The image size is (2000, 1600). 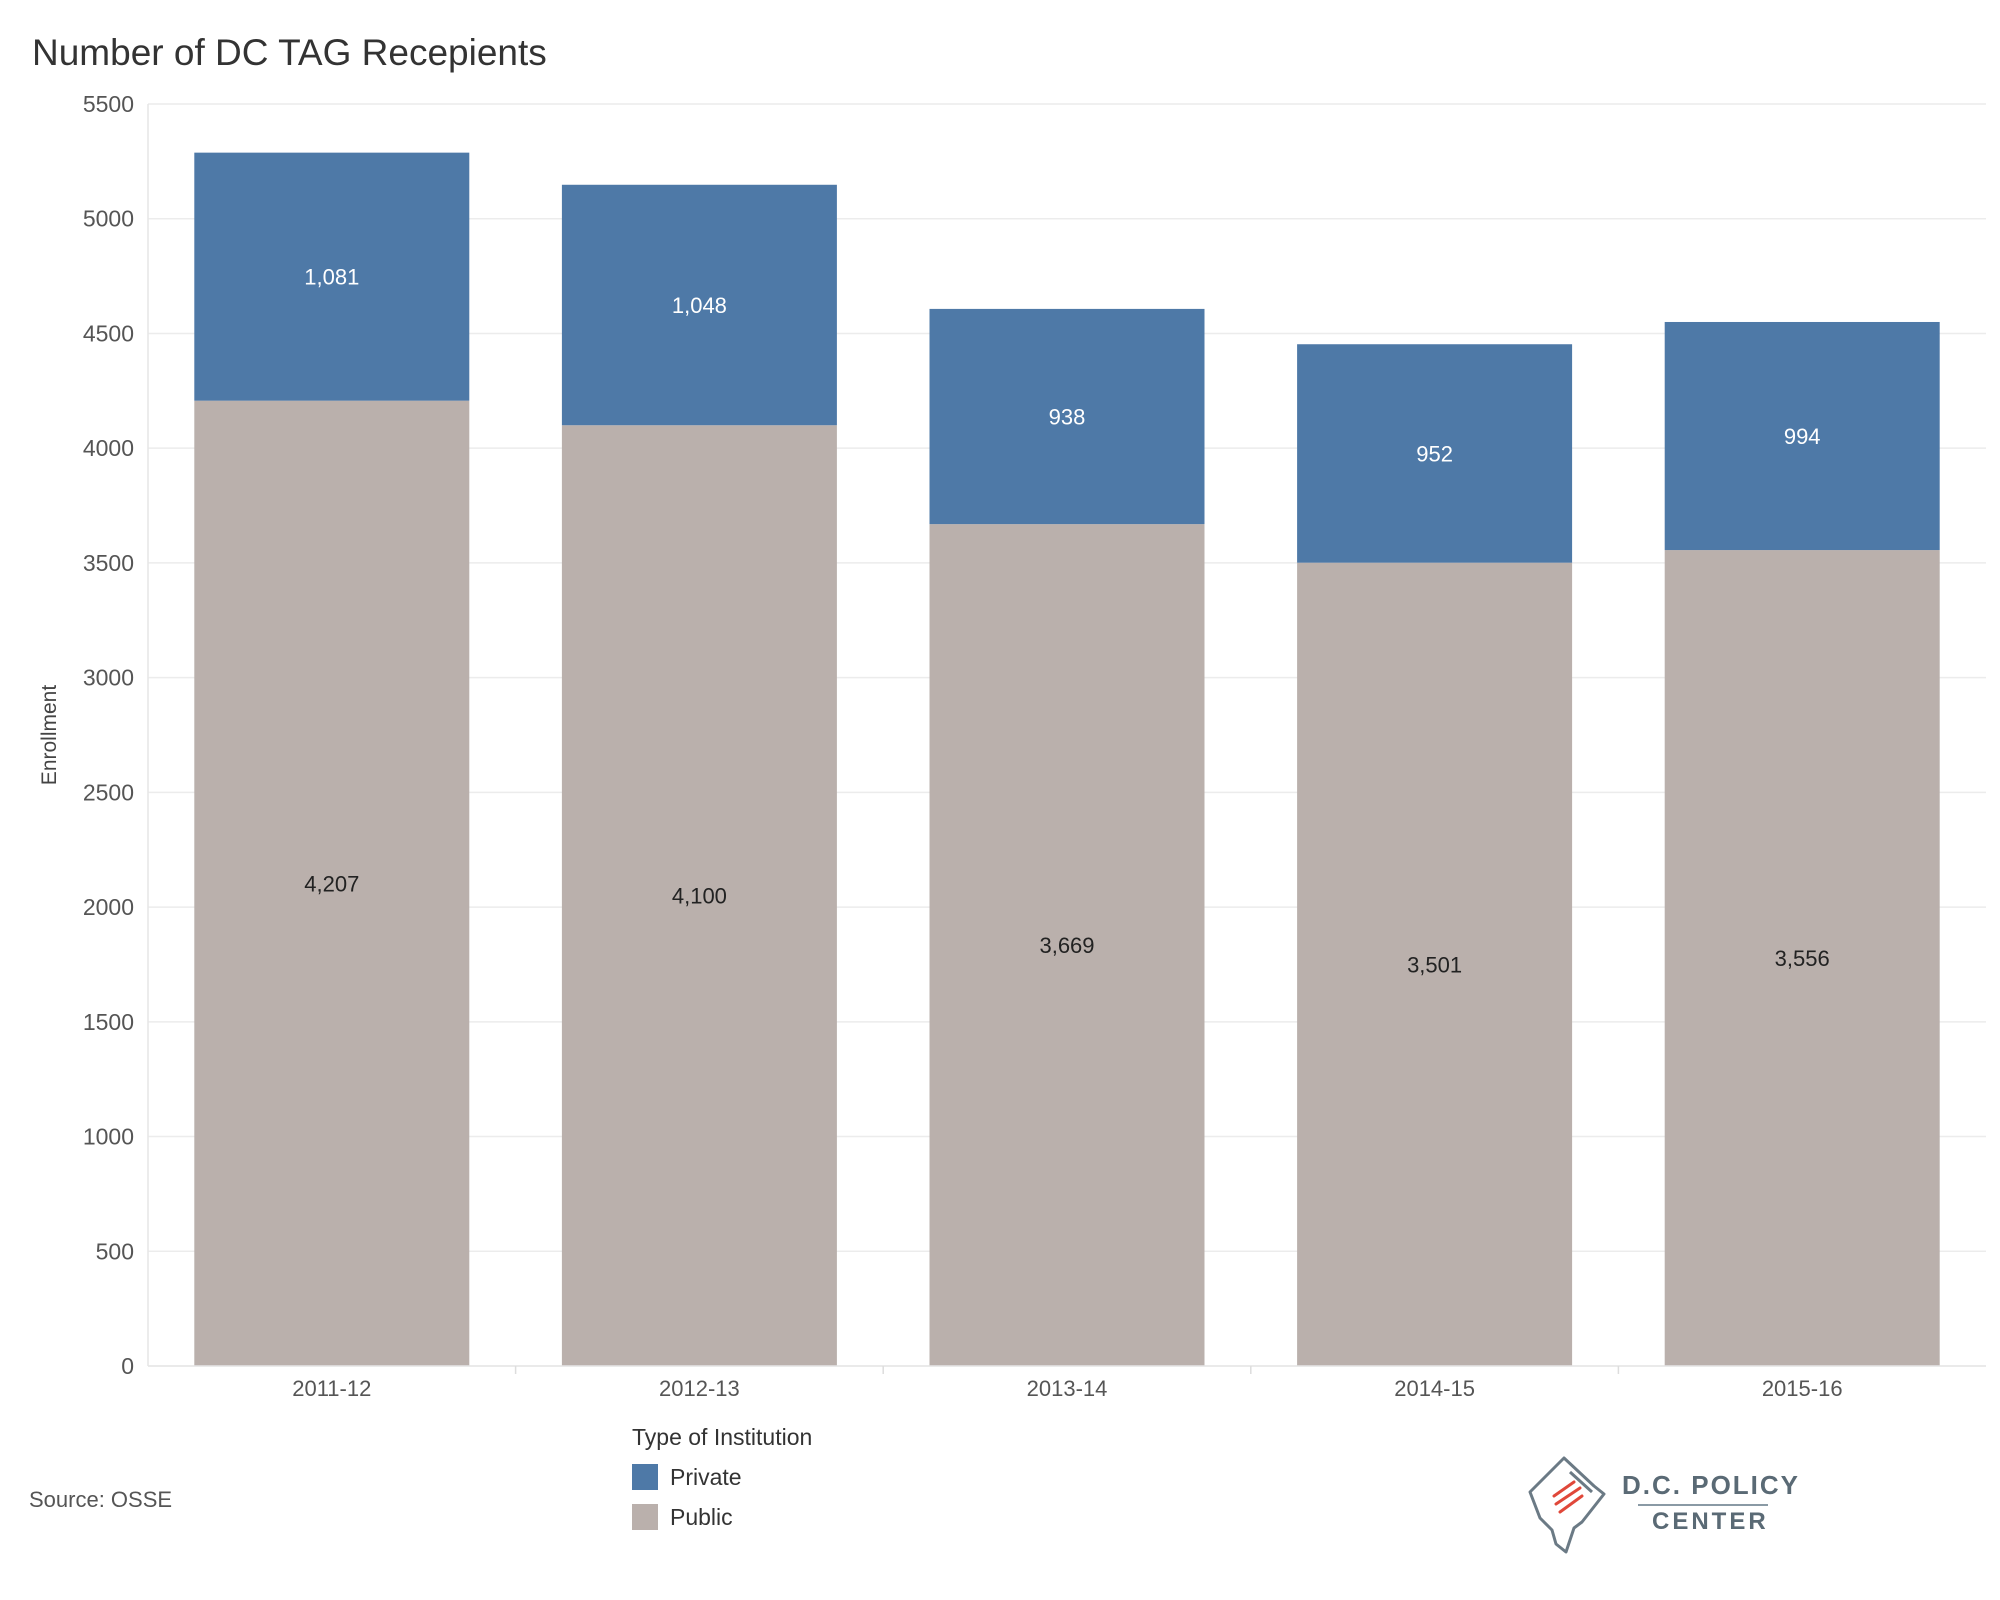 I want to click on data-label-public: 4,100, so click(x=699, y=896).